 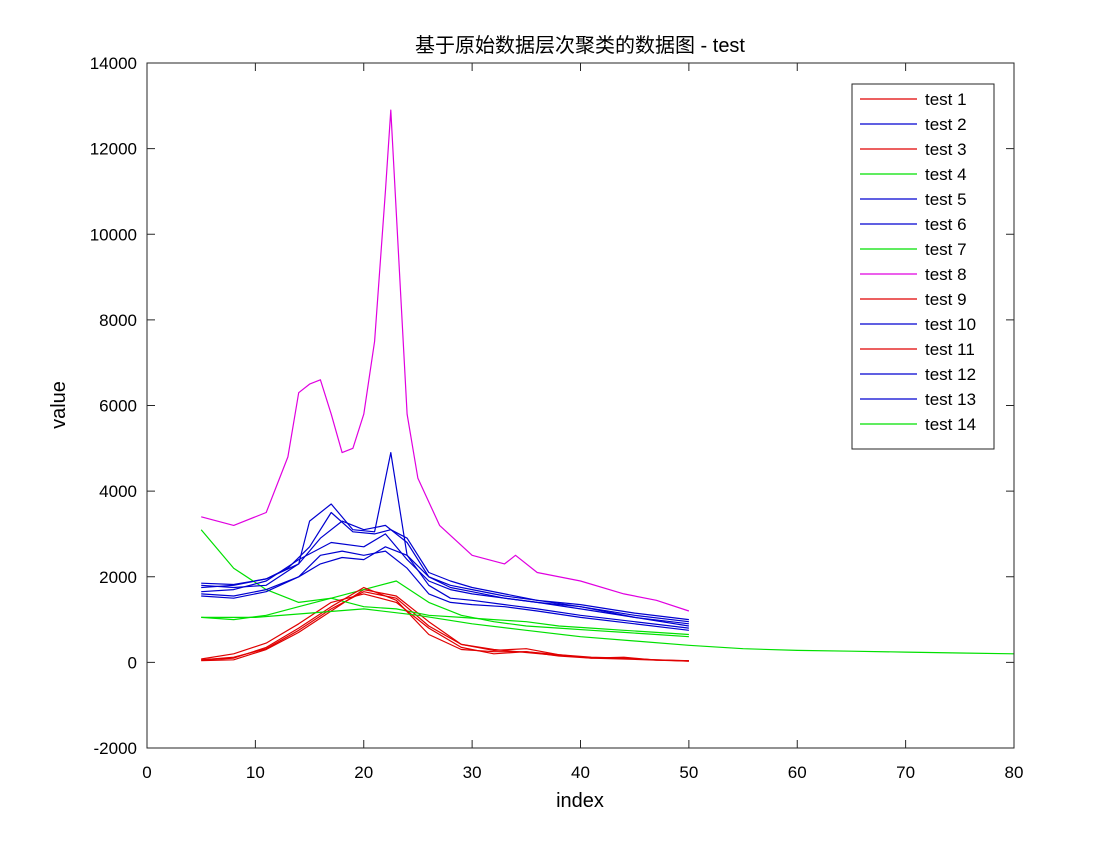 I want to click on chart-title: 基于原始数据层次聚类的数据图 - test, so click(x=580, y=45).